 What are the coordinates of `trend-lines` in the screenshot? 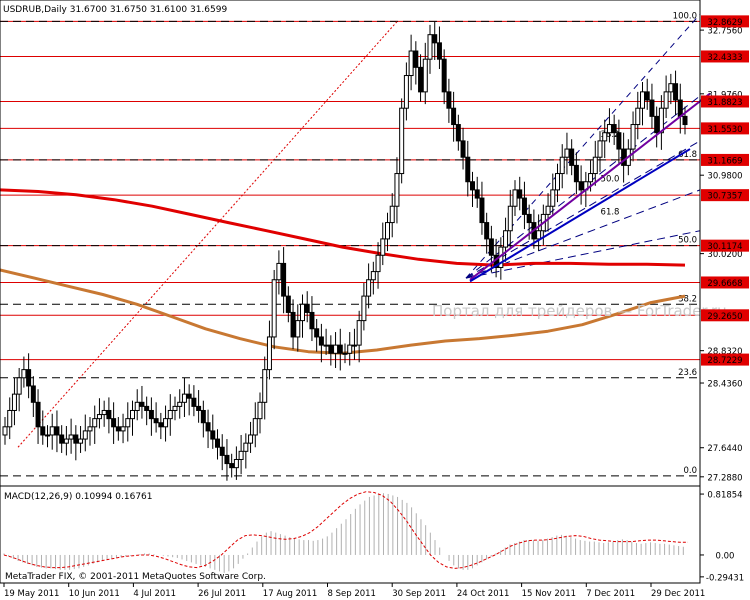 It's located at (590, 187).